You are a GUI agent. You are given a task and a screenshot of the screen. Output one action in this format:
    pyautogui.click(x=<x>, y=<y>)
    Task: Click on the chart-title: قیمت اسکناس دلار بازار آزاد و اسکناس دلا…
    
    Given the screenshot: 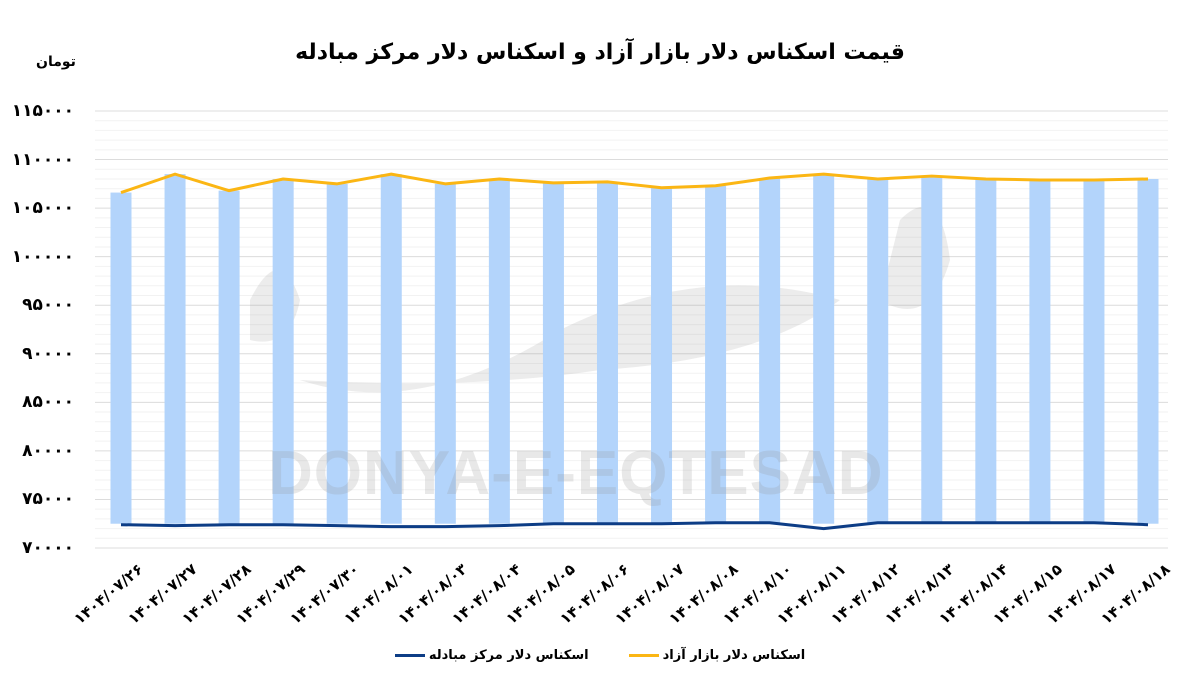 What is the action you would take?
    pyautogui.click(x=600, y=52)
    